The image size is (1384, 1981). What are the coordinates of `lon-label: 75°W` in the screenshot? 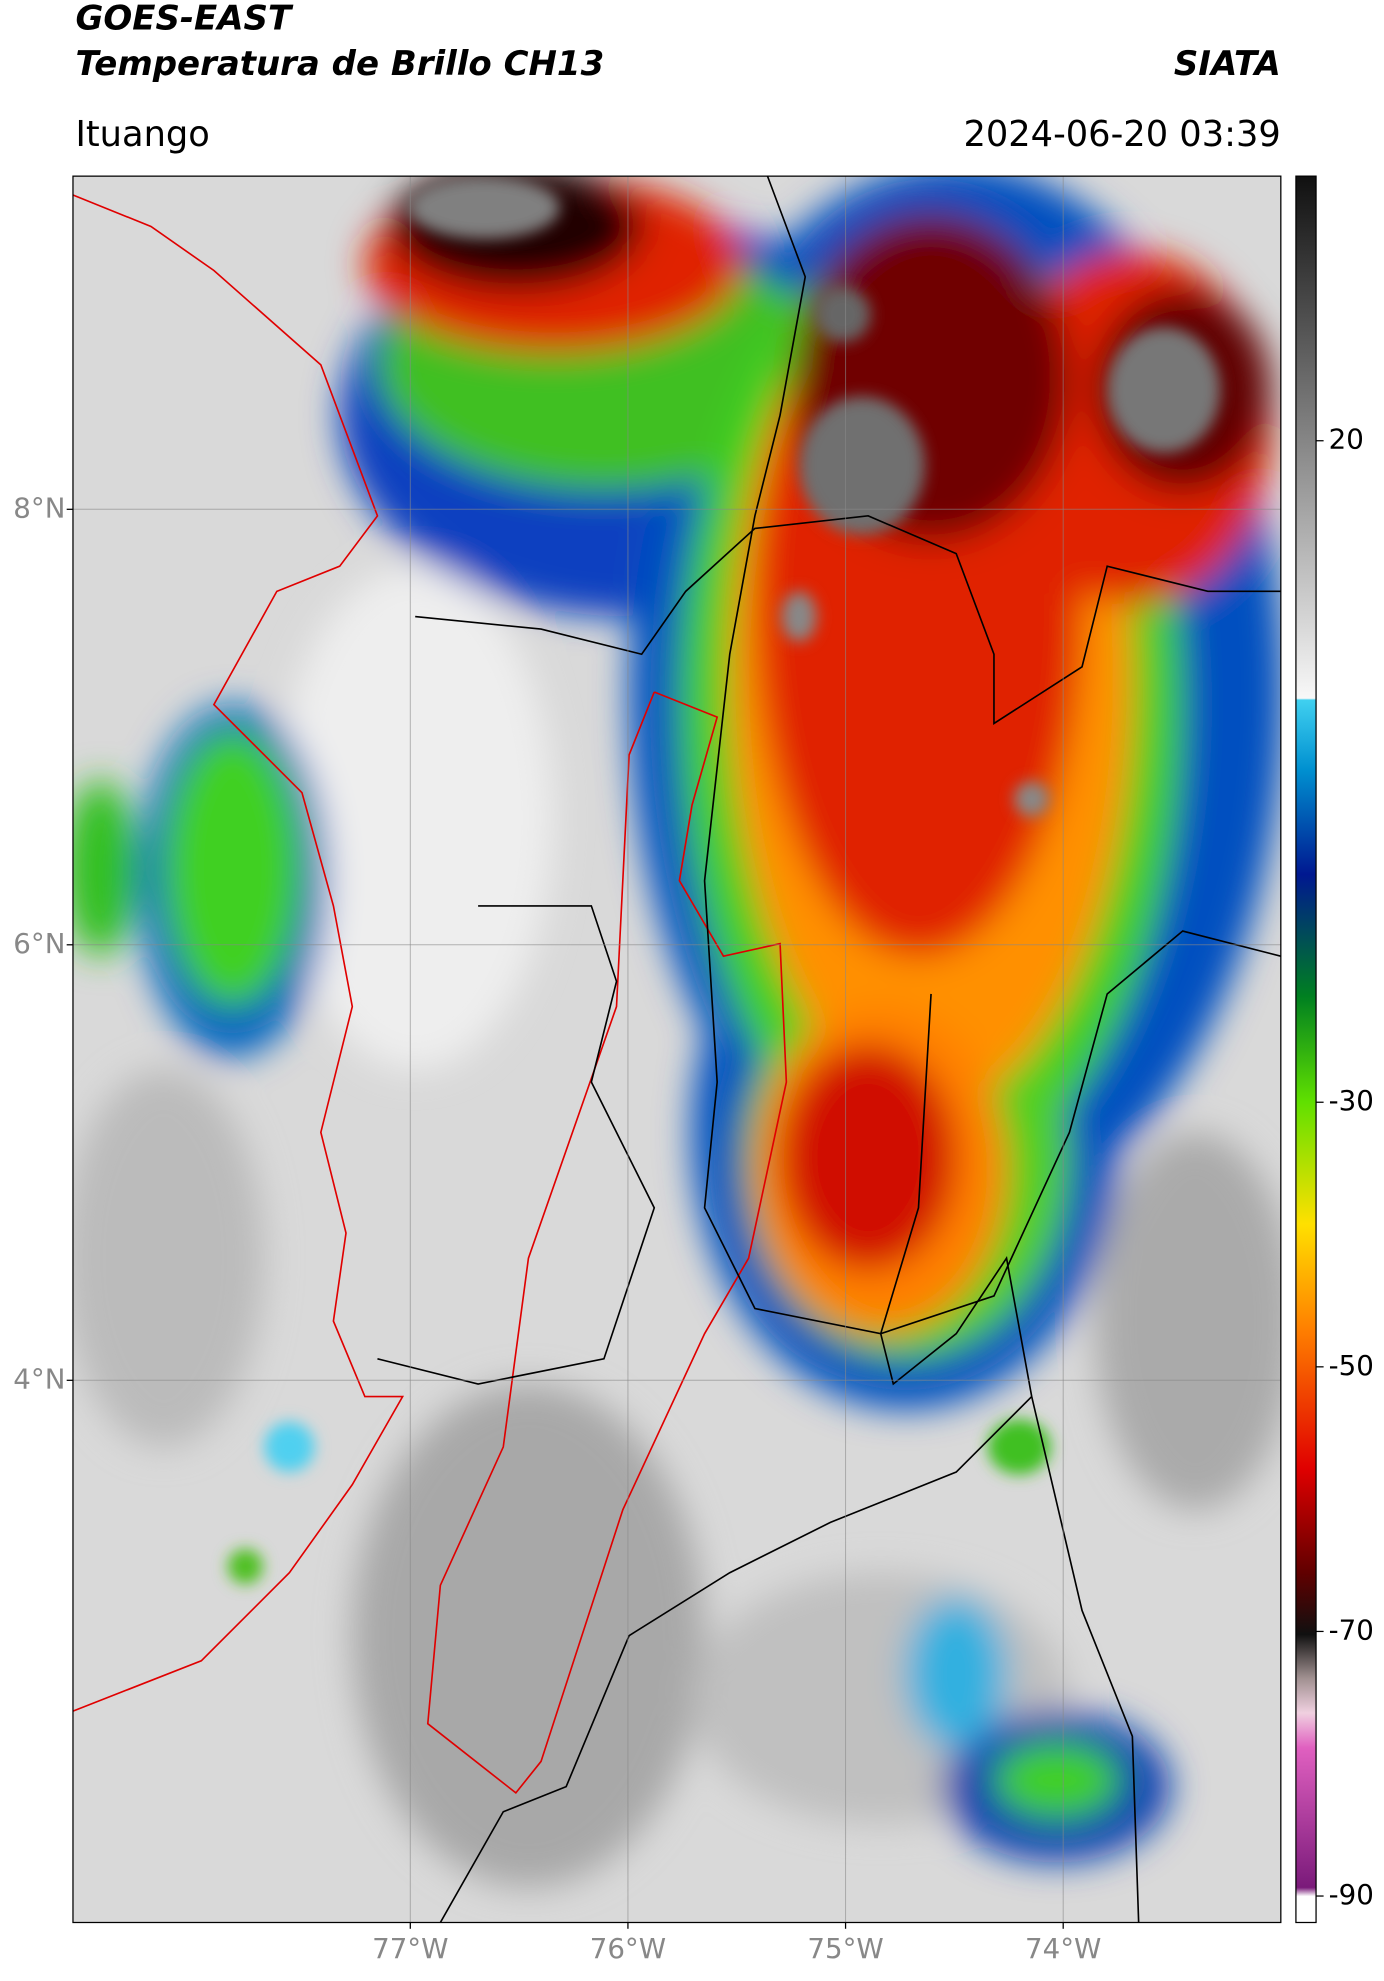 It's located at (845, 1948).